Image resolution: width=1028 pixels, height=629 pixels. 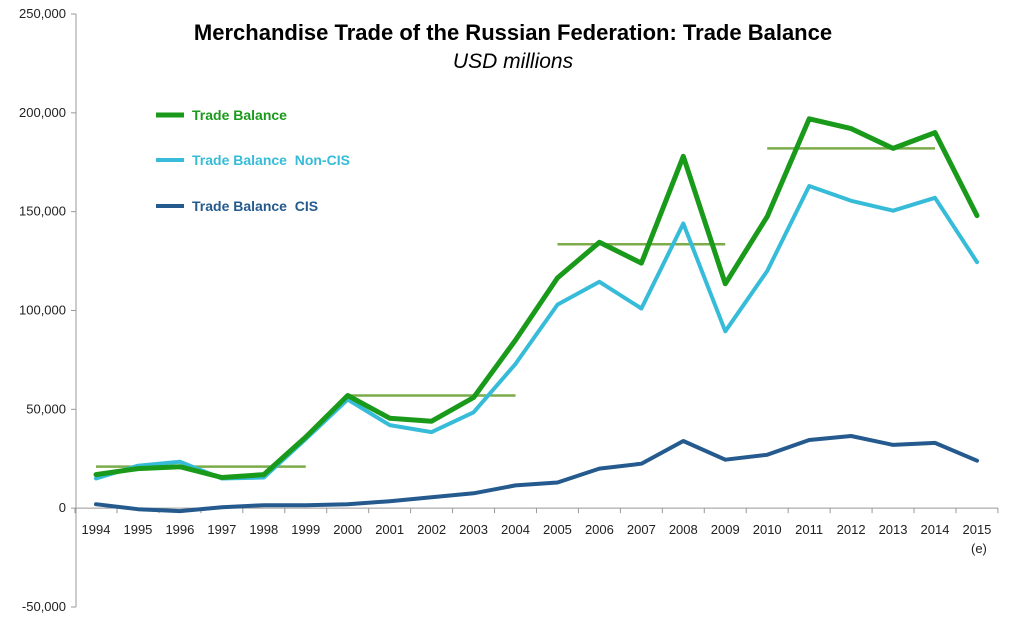 I want to click on chart-subtitle: USD millions, so click(x=513, y=61).